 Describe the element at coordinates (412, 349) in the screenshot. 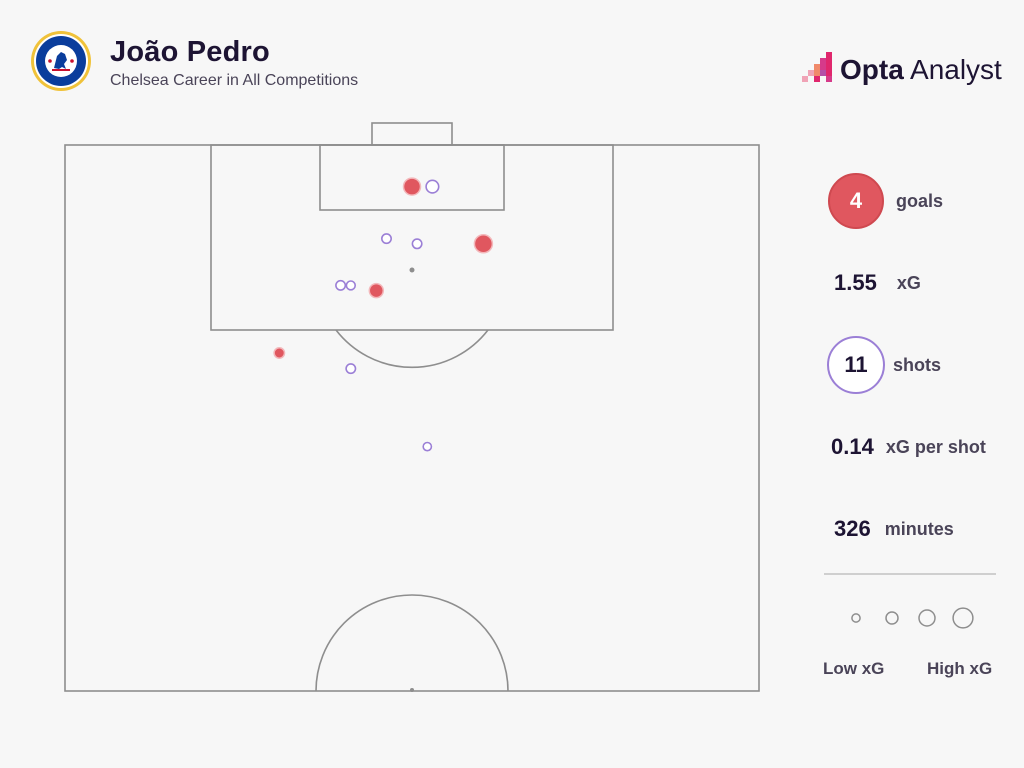

I see `penalty-arc` at that location.